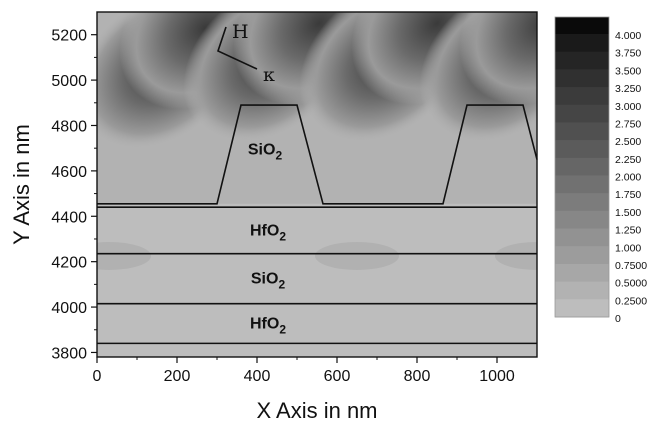  I want to click on h-vector-label: H, so click(240, 32).